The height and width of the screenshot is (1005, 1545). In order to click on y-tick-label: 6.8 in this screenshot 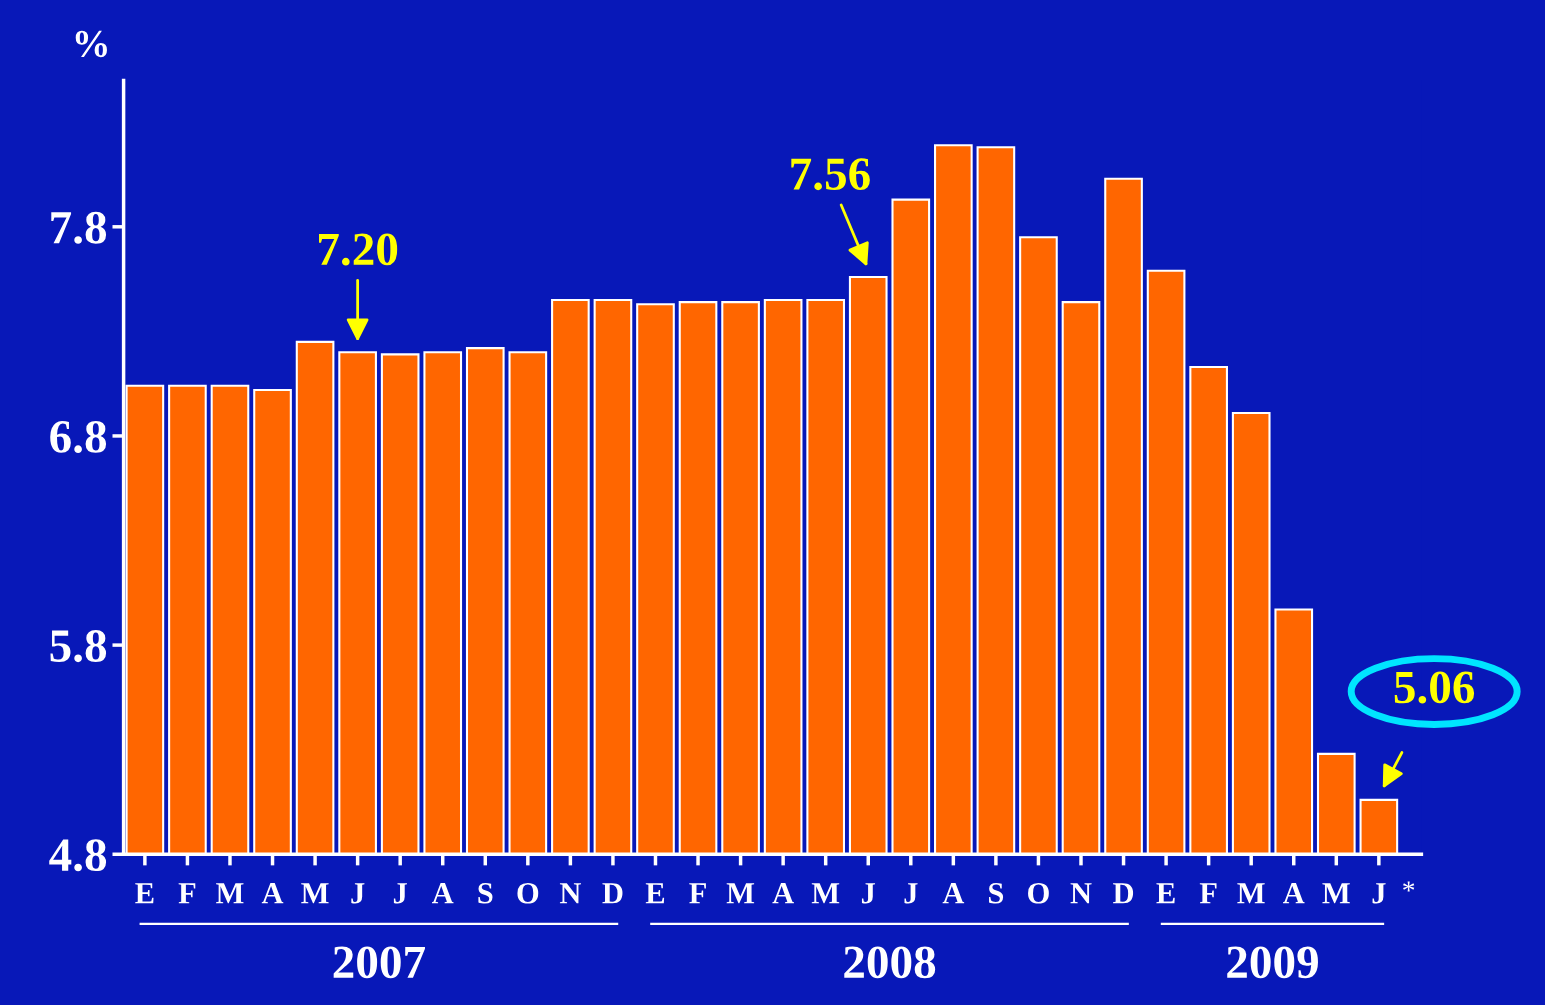, I will do `click(78, 437)`.